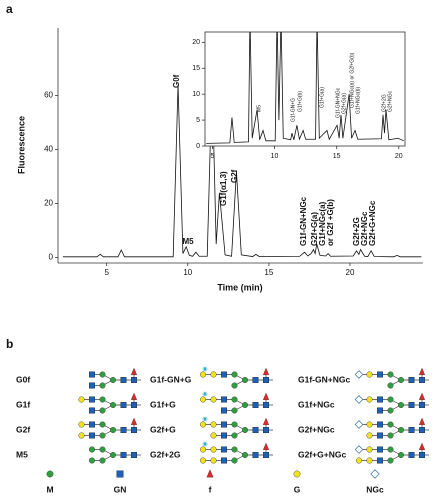 The image size is (438, 500). I want to click on y-tick-label: 0, so click(198, 146).